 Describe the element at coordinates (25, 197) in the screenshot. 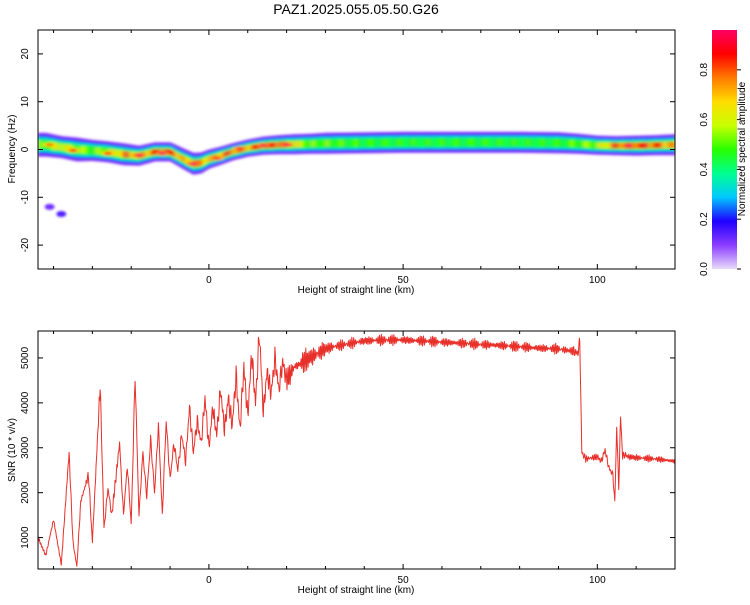

I see `spectrogram-y-tick-label: -10` at that location.